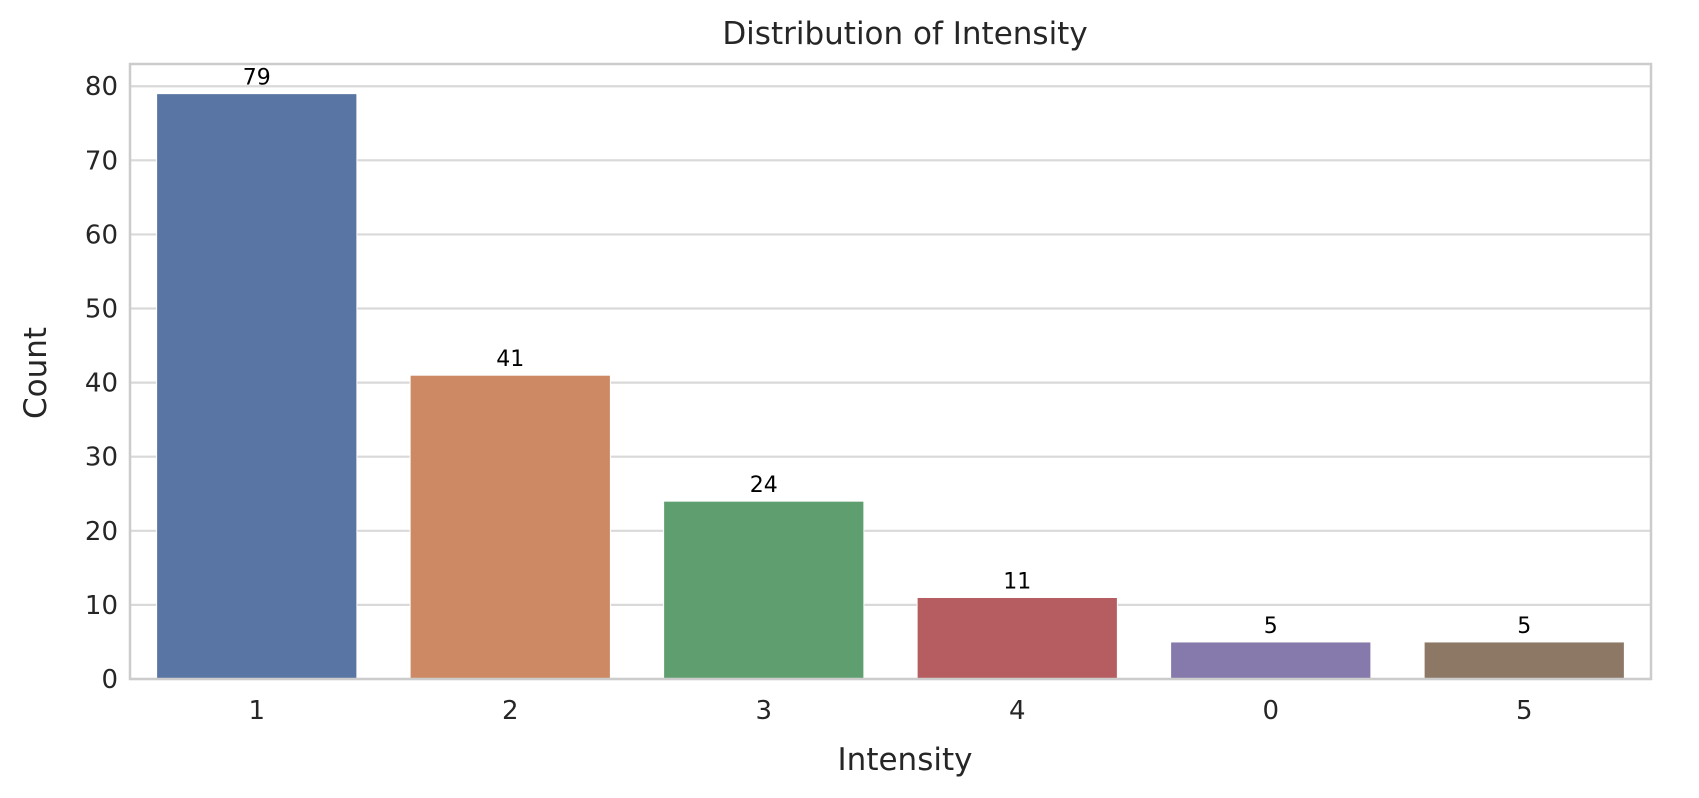 This screenshot has width=1699, height=798. Describe the element at coordinates (109, 680) in the screenshot. I see `y-tick-label: 0` at that location.